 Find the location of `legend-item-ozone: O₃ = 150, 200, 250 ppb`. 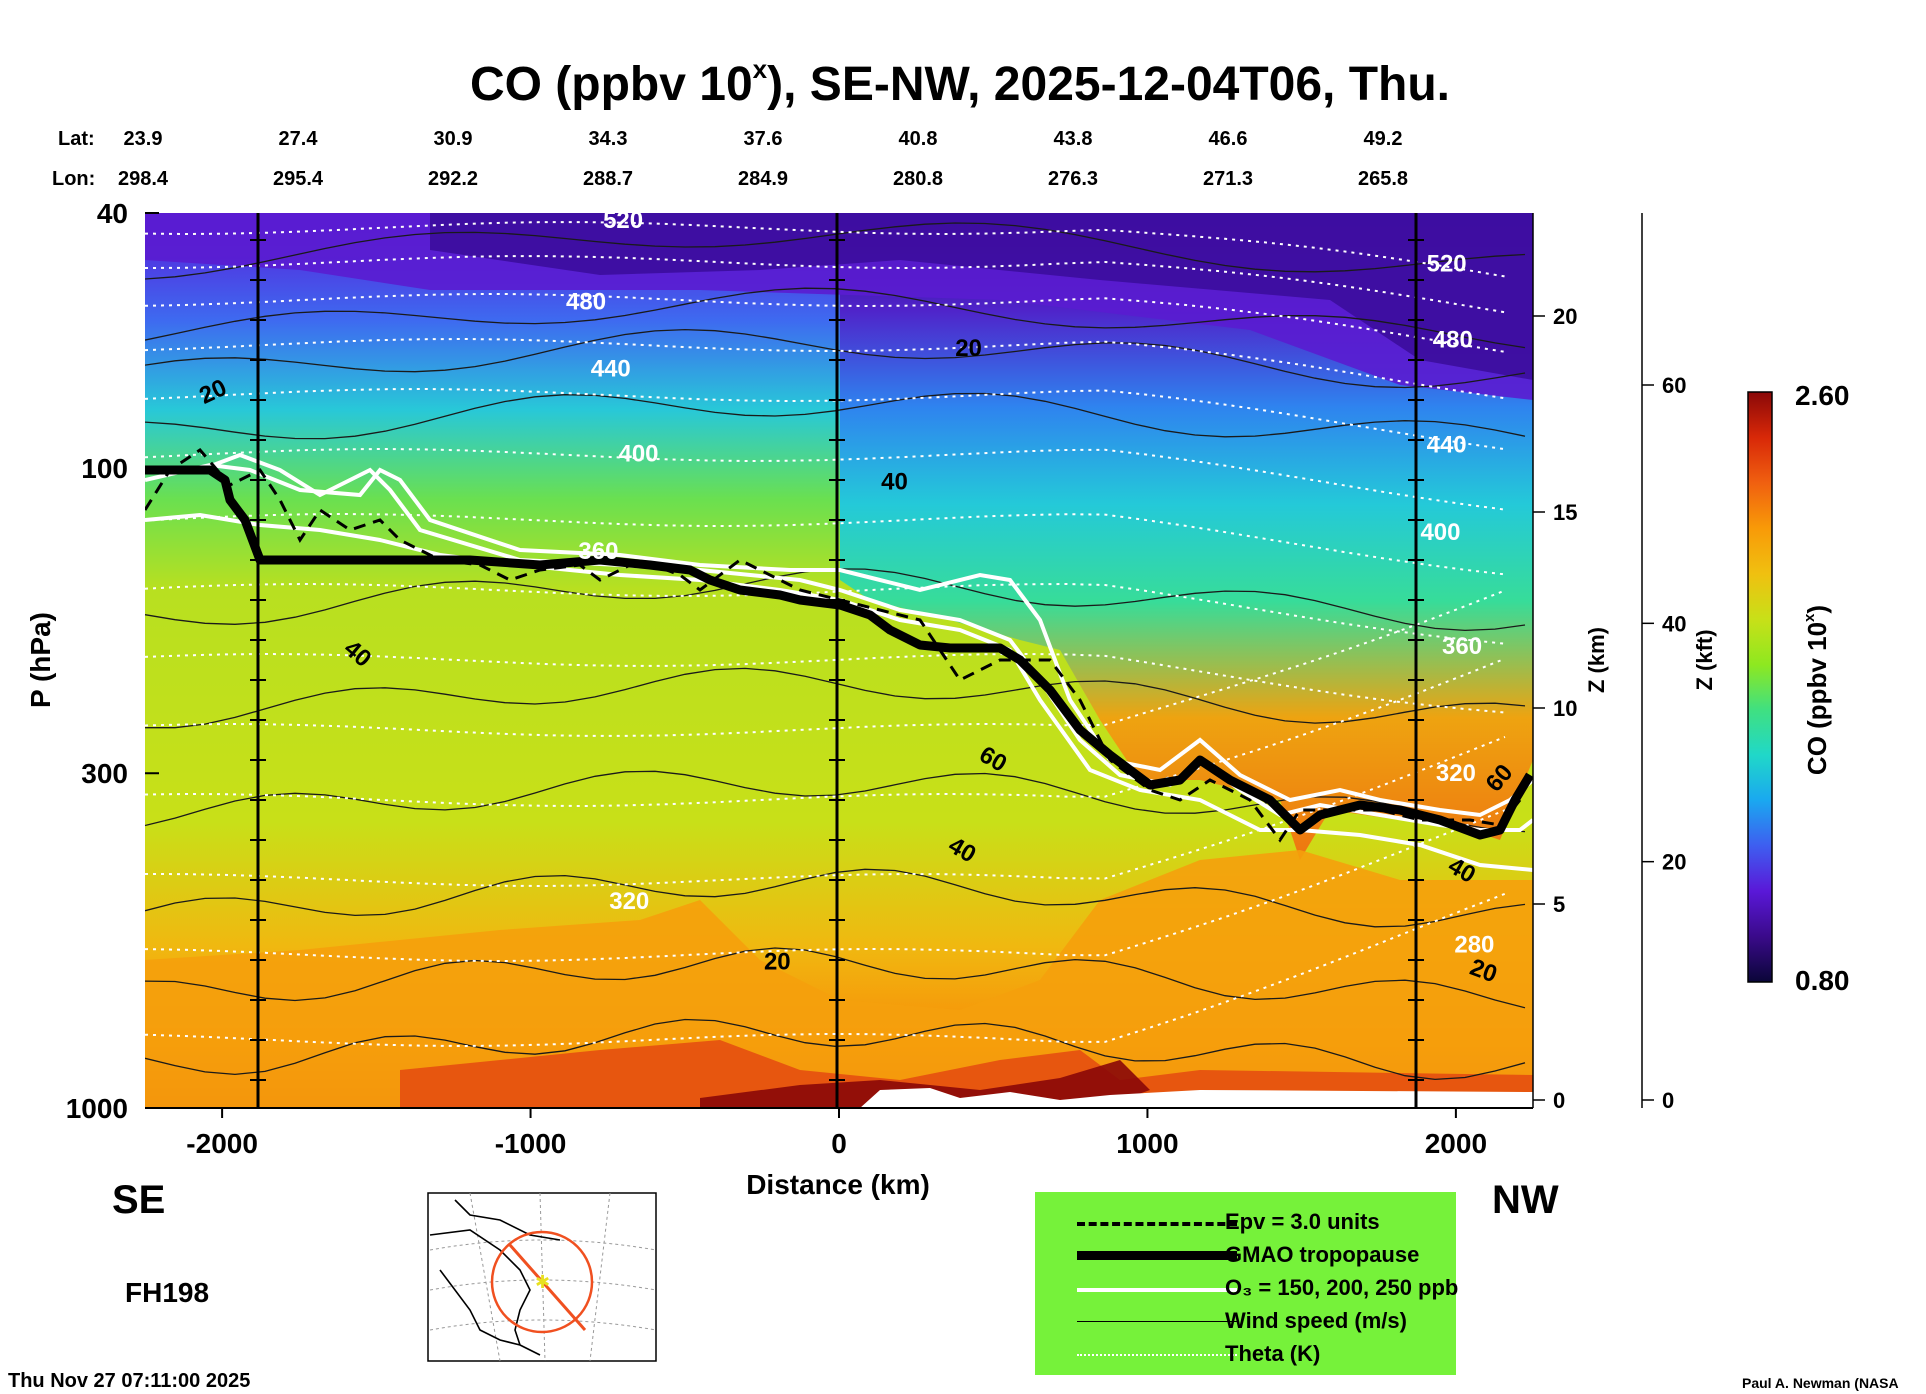

legend-item-ozone: O₃ = 150, 200, 250 ppb is located at coordinates (1247, 1288).